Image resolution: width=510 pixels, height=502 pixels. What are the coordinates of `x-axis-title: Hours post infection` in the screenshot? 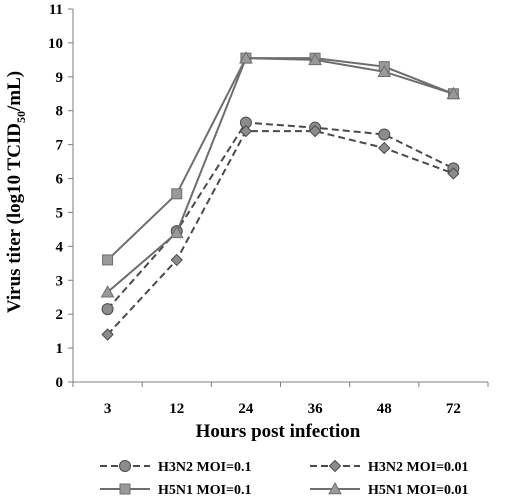 It's located at (278, 431).